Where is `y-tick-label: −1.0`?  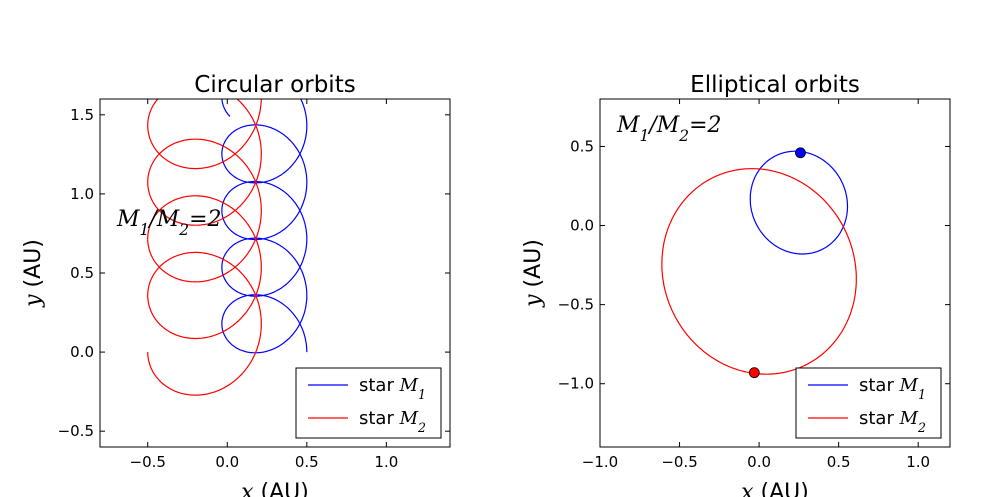
y-tick-label: −1.0 is located at coordinates (576, 384).